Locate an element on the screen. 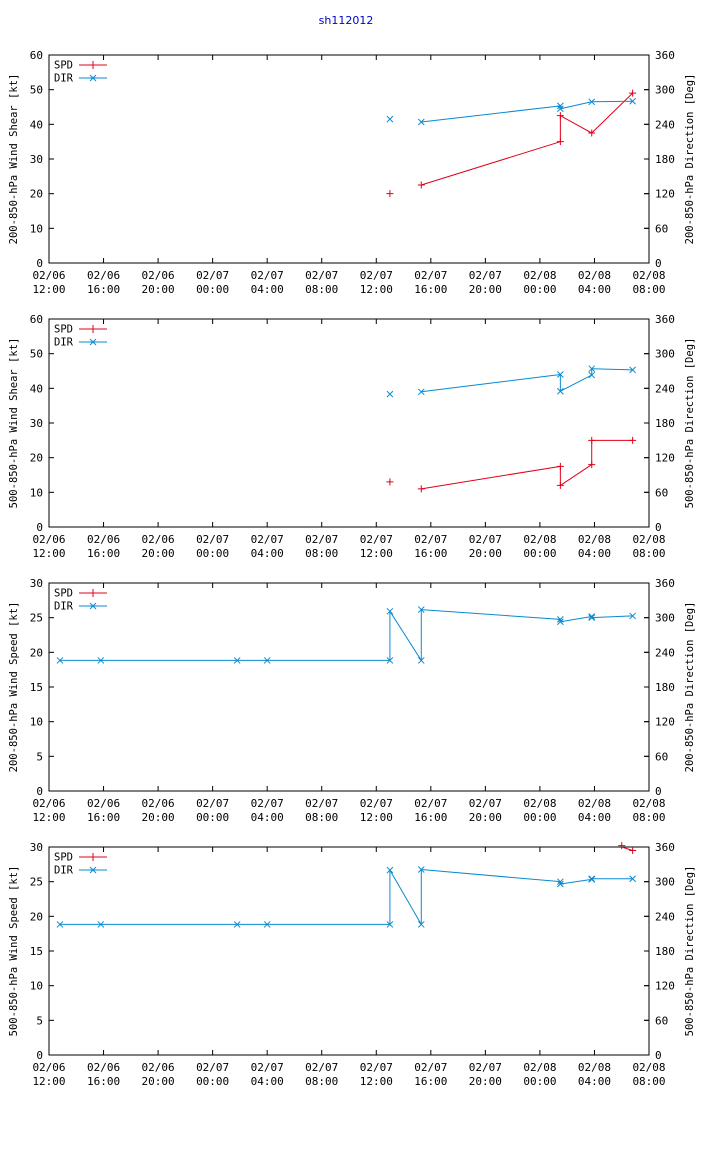  y-left-axis-label: 500-850-hPa Wind Speed [kt] is located at coordinates (14, 951).